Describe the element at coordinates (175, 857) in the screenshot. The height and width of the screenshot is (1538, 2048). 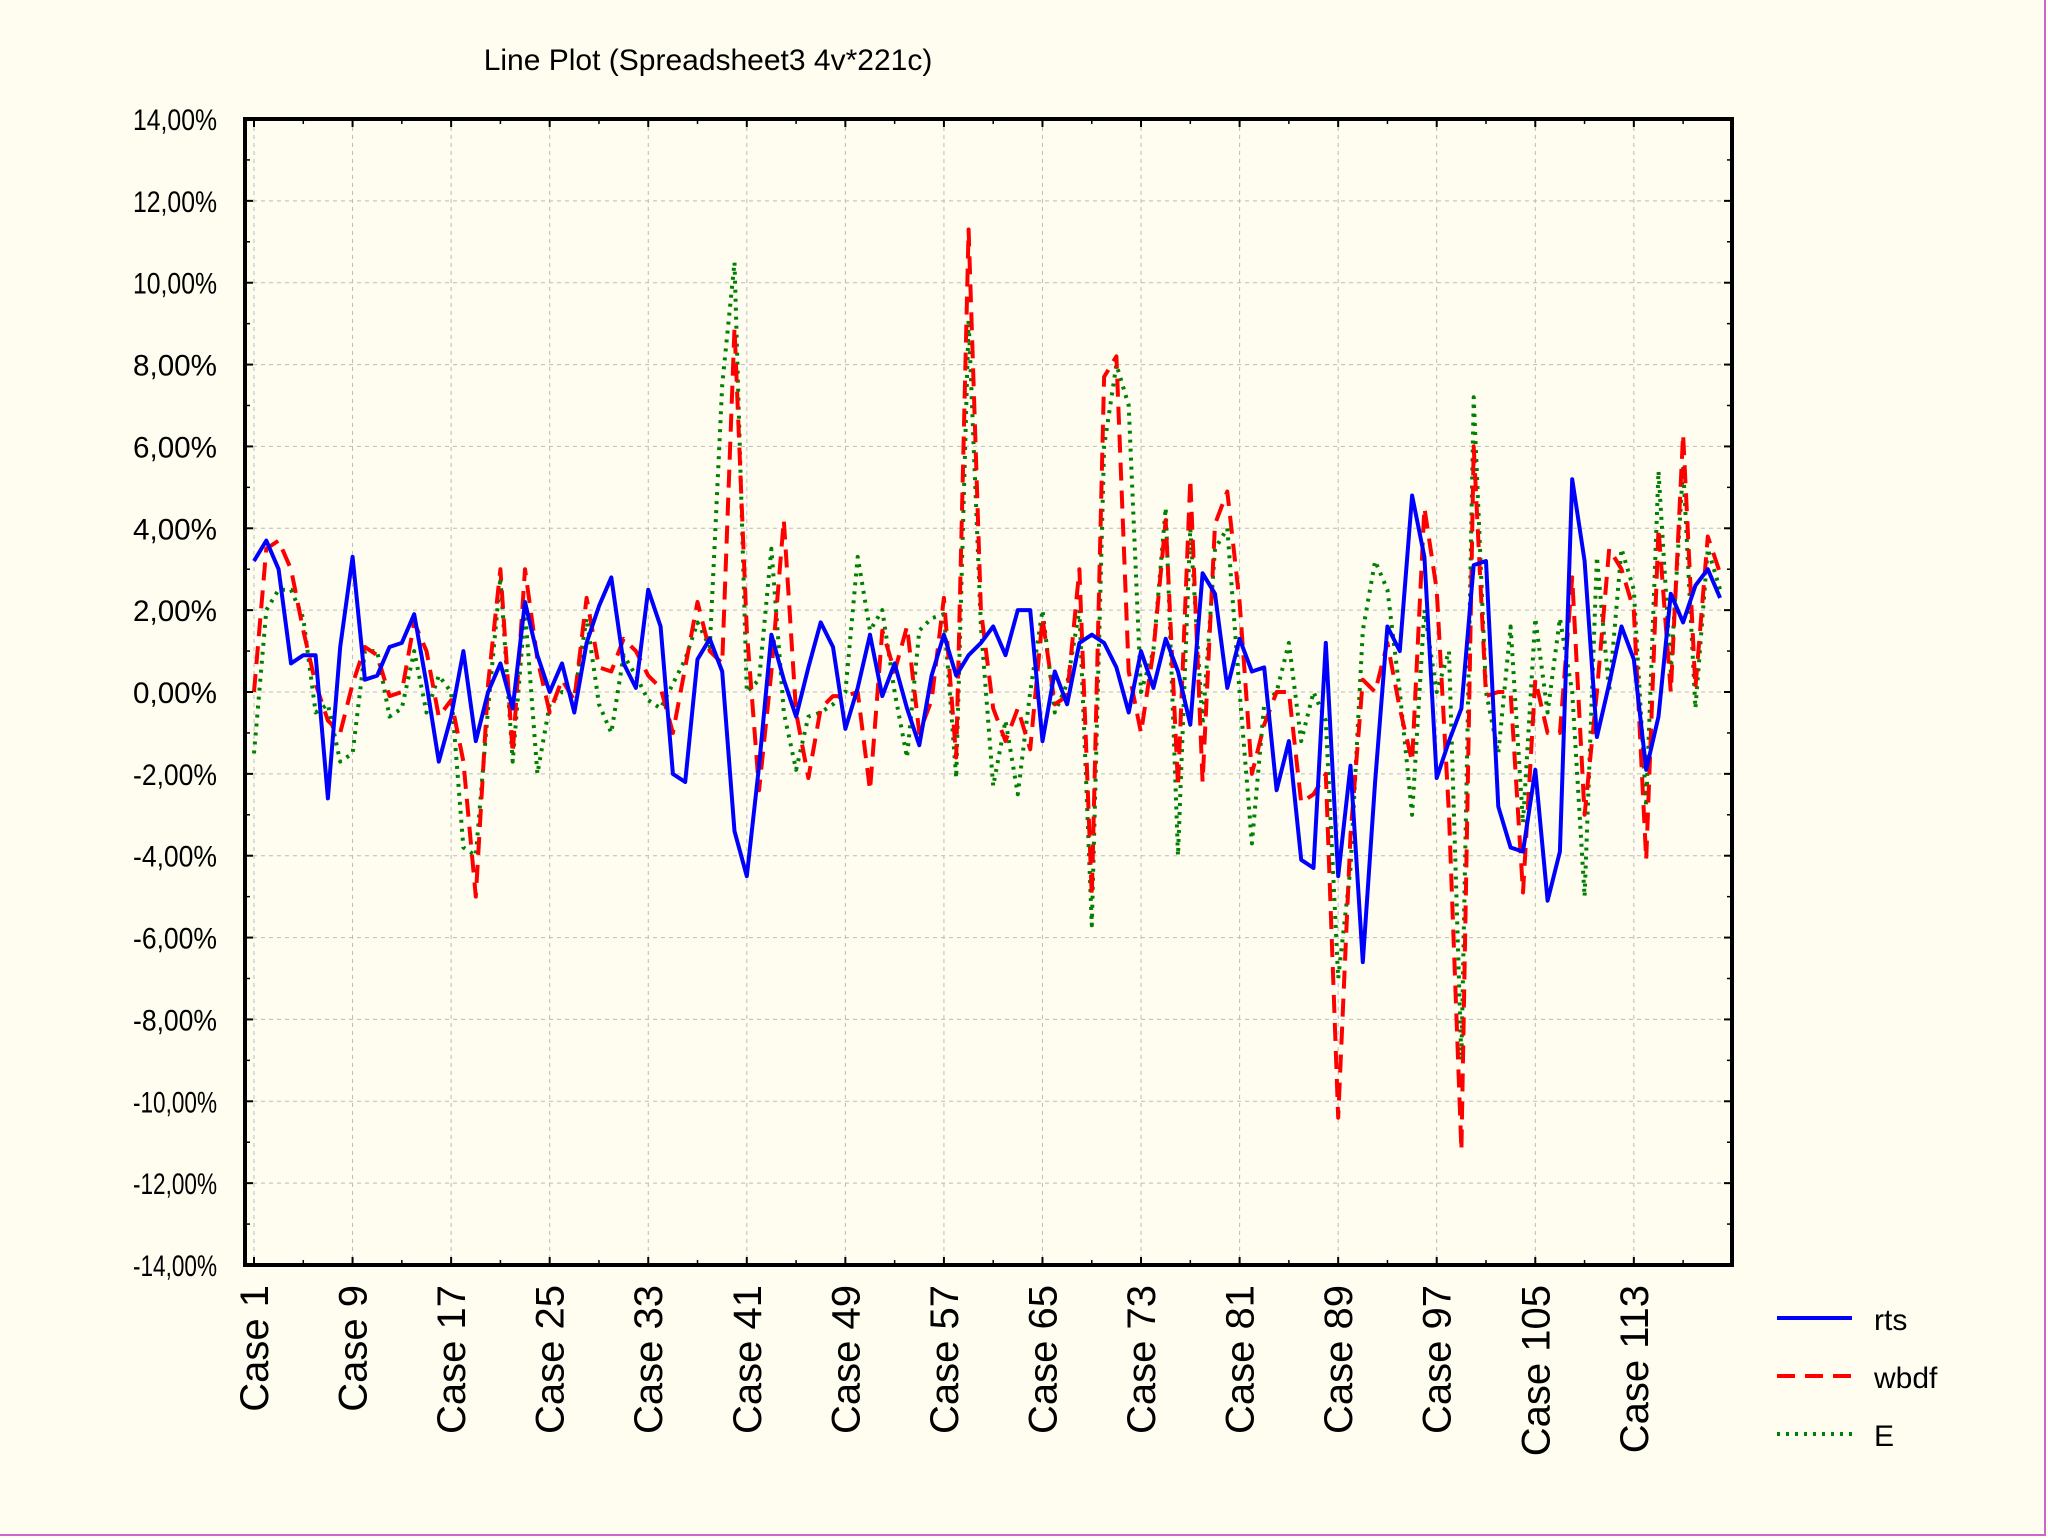
I see `y-tick-label: -4,00%` at that location.